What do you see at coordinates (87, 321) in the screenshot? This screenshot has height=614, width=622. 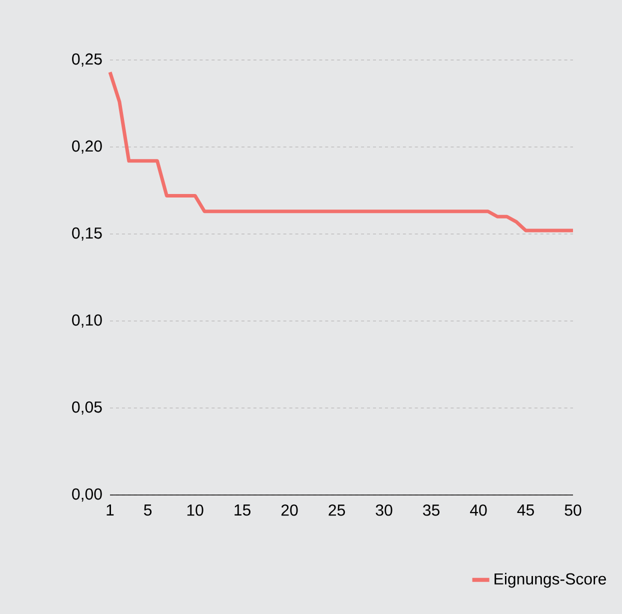 I see `y-tick-label: 0,10` at bounding box center [87, 321].